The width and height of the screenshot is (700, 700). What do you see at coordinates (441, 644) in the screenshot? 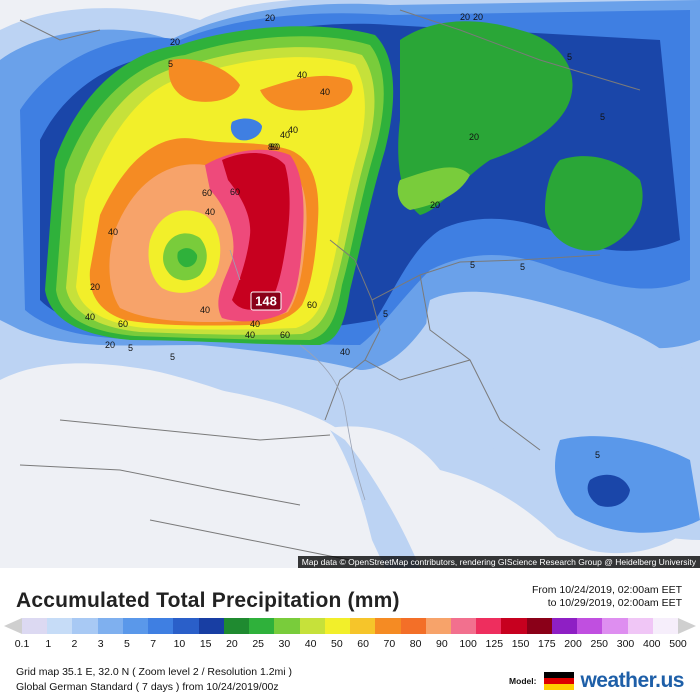
I see `scale-label: 90` at bounding box center [441, 644].